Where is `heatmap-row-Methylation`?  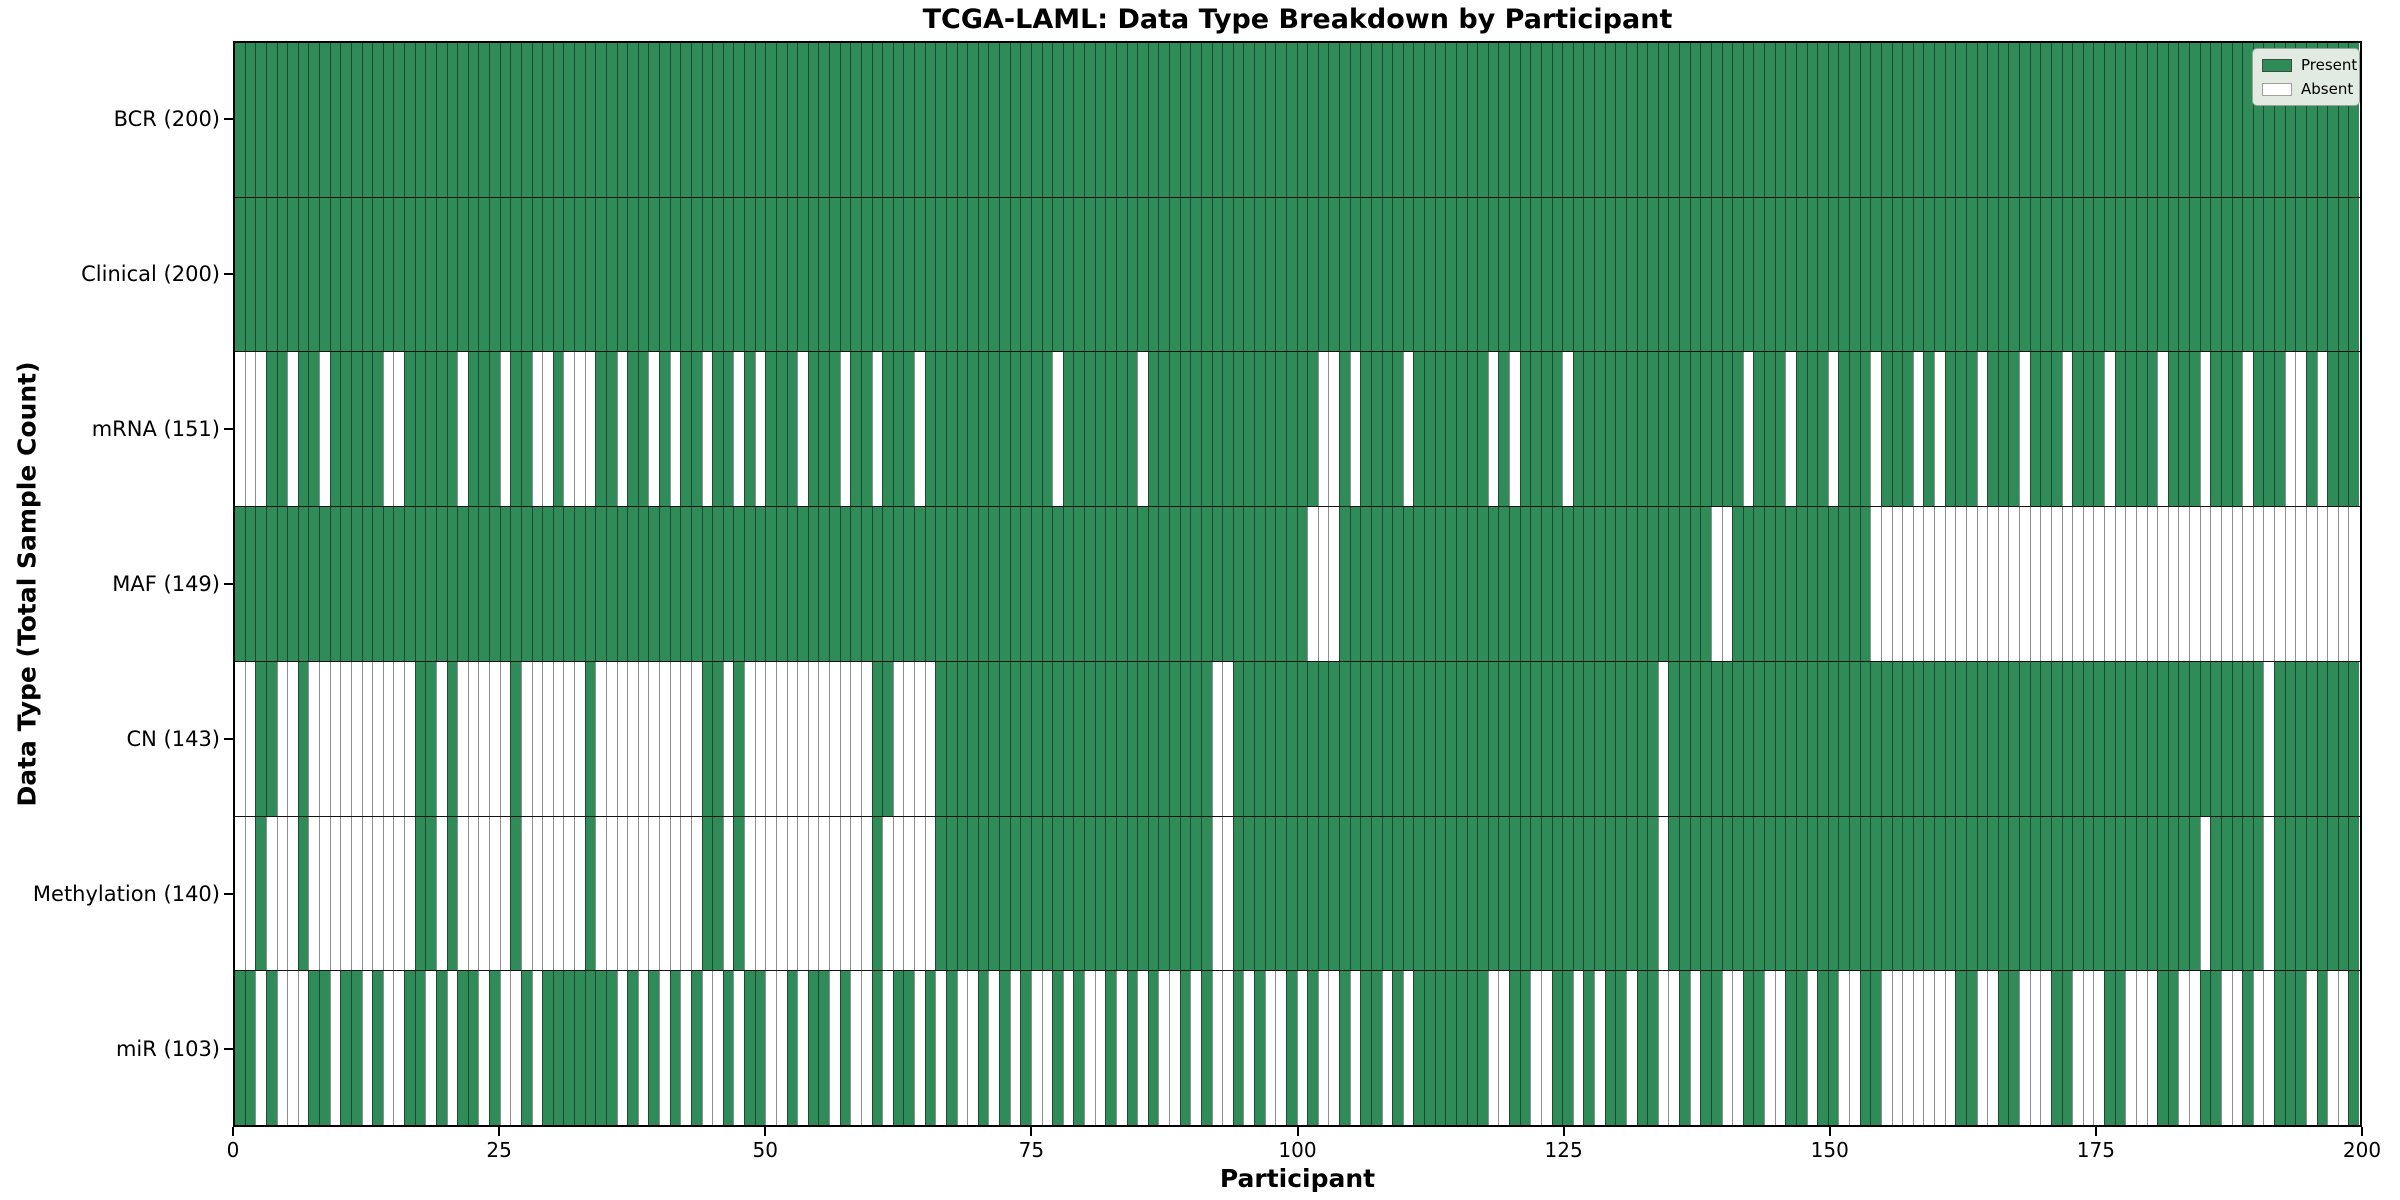
heatmap-row-Methylation is located at coordinates (1297, 894).